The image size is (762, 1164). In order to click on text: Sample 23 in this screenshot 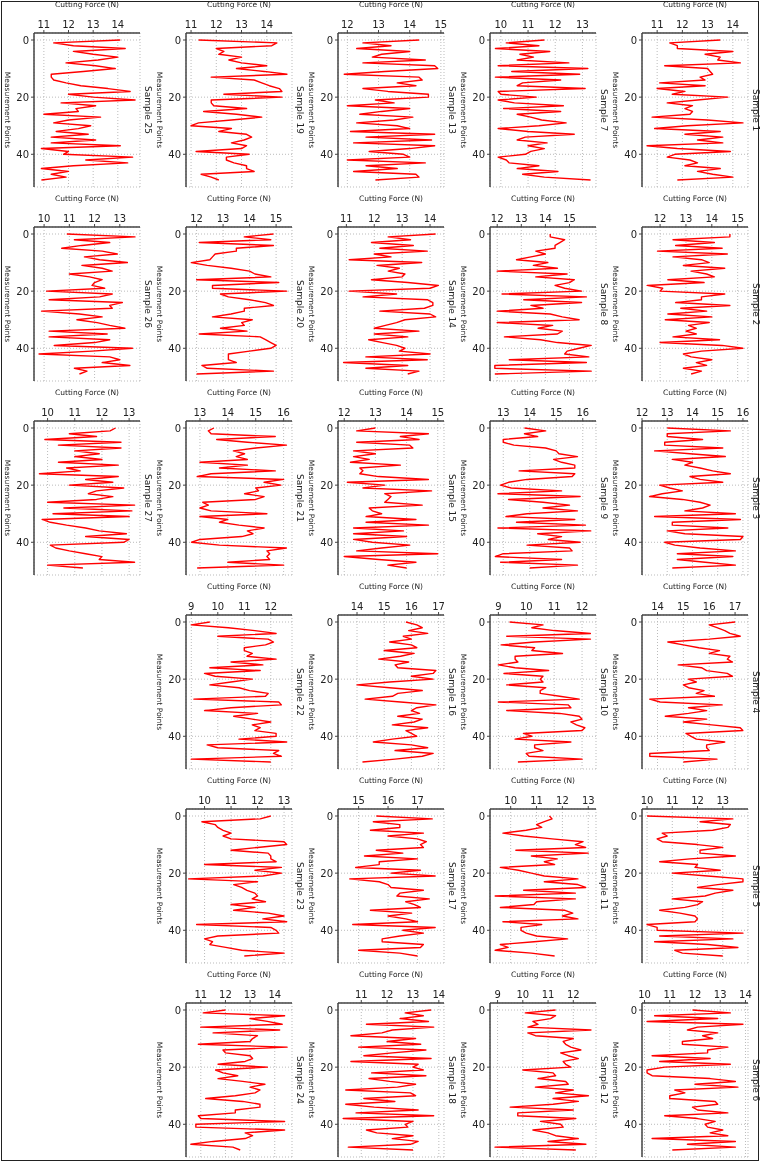, I will do `click(300, 886)`.